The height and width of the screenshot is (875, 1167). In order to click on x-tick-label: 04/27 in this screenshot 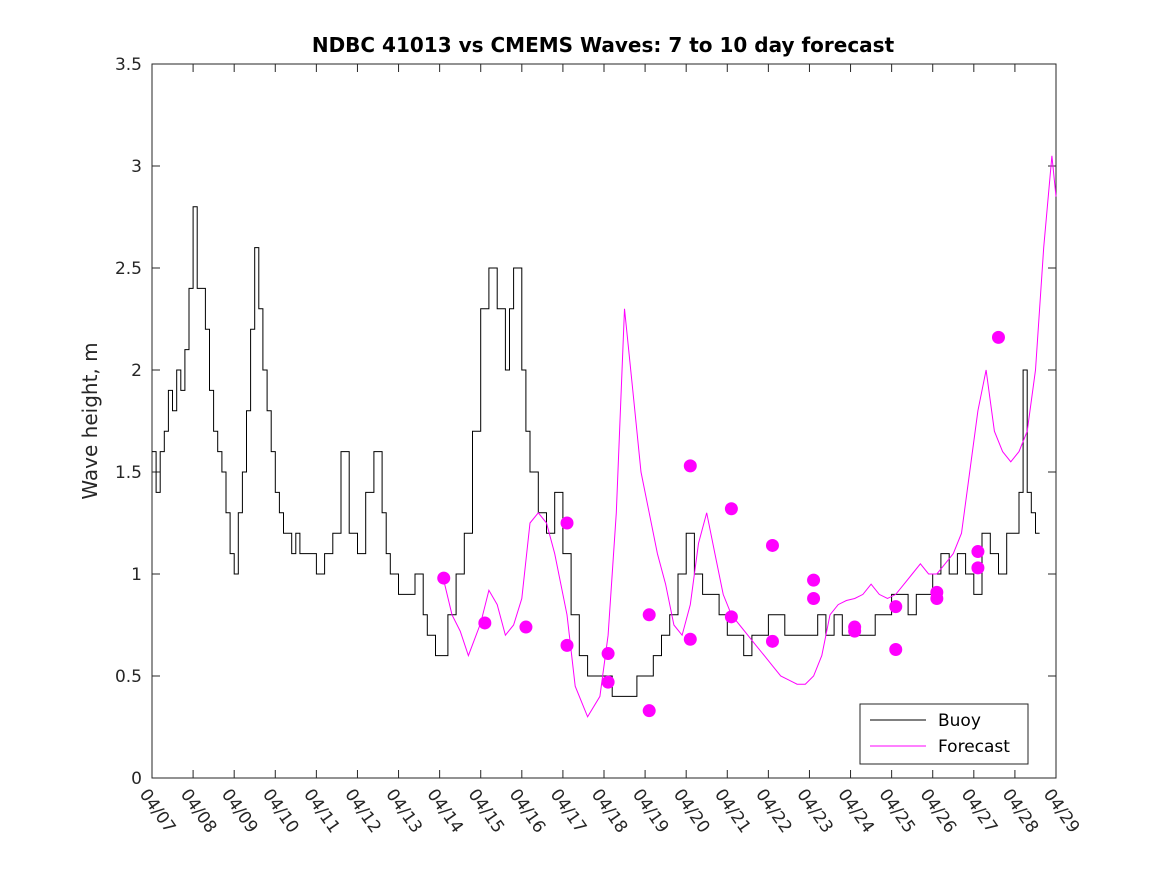, I will do `click(979, 811)`.